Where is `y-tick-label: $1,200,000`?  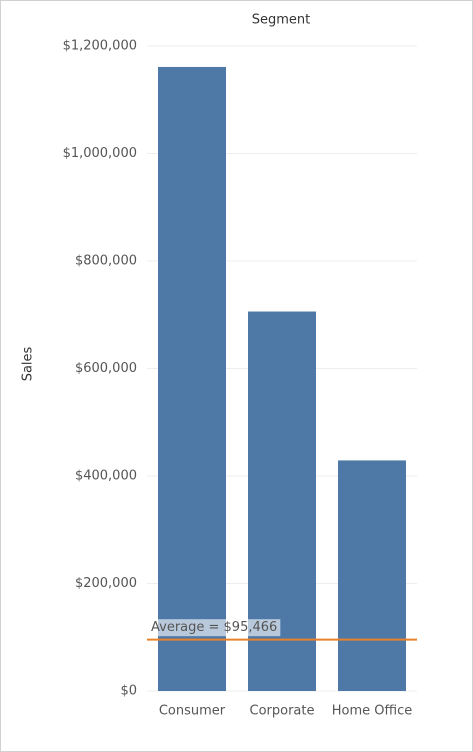 y-tick-label: $1,200,000 is located at coordinates (100, 46).